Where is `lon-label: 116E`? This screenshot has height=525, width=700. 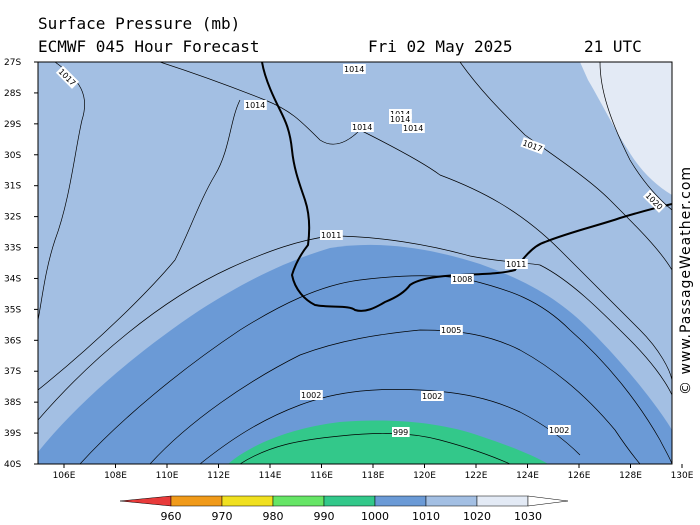 lon-label: 116E is located at coordinates (321, 476).